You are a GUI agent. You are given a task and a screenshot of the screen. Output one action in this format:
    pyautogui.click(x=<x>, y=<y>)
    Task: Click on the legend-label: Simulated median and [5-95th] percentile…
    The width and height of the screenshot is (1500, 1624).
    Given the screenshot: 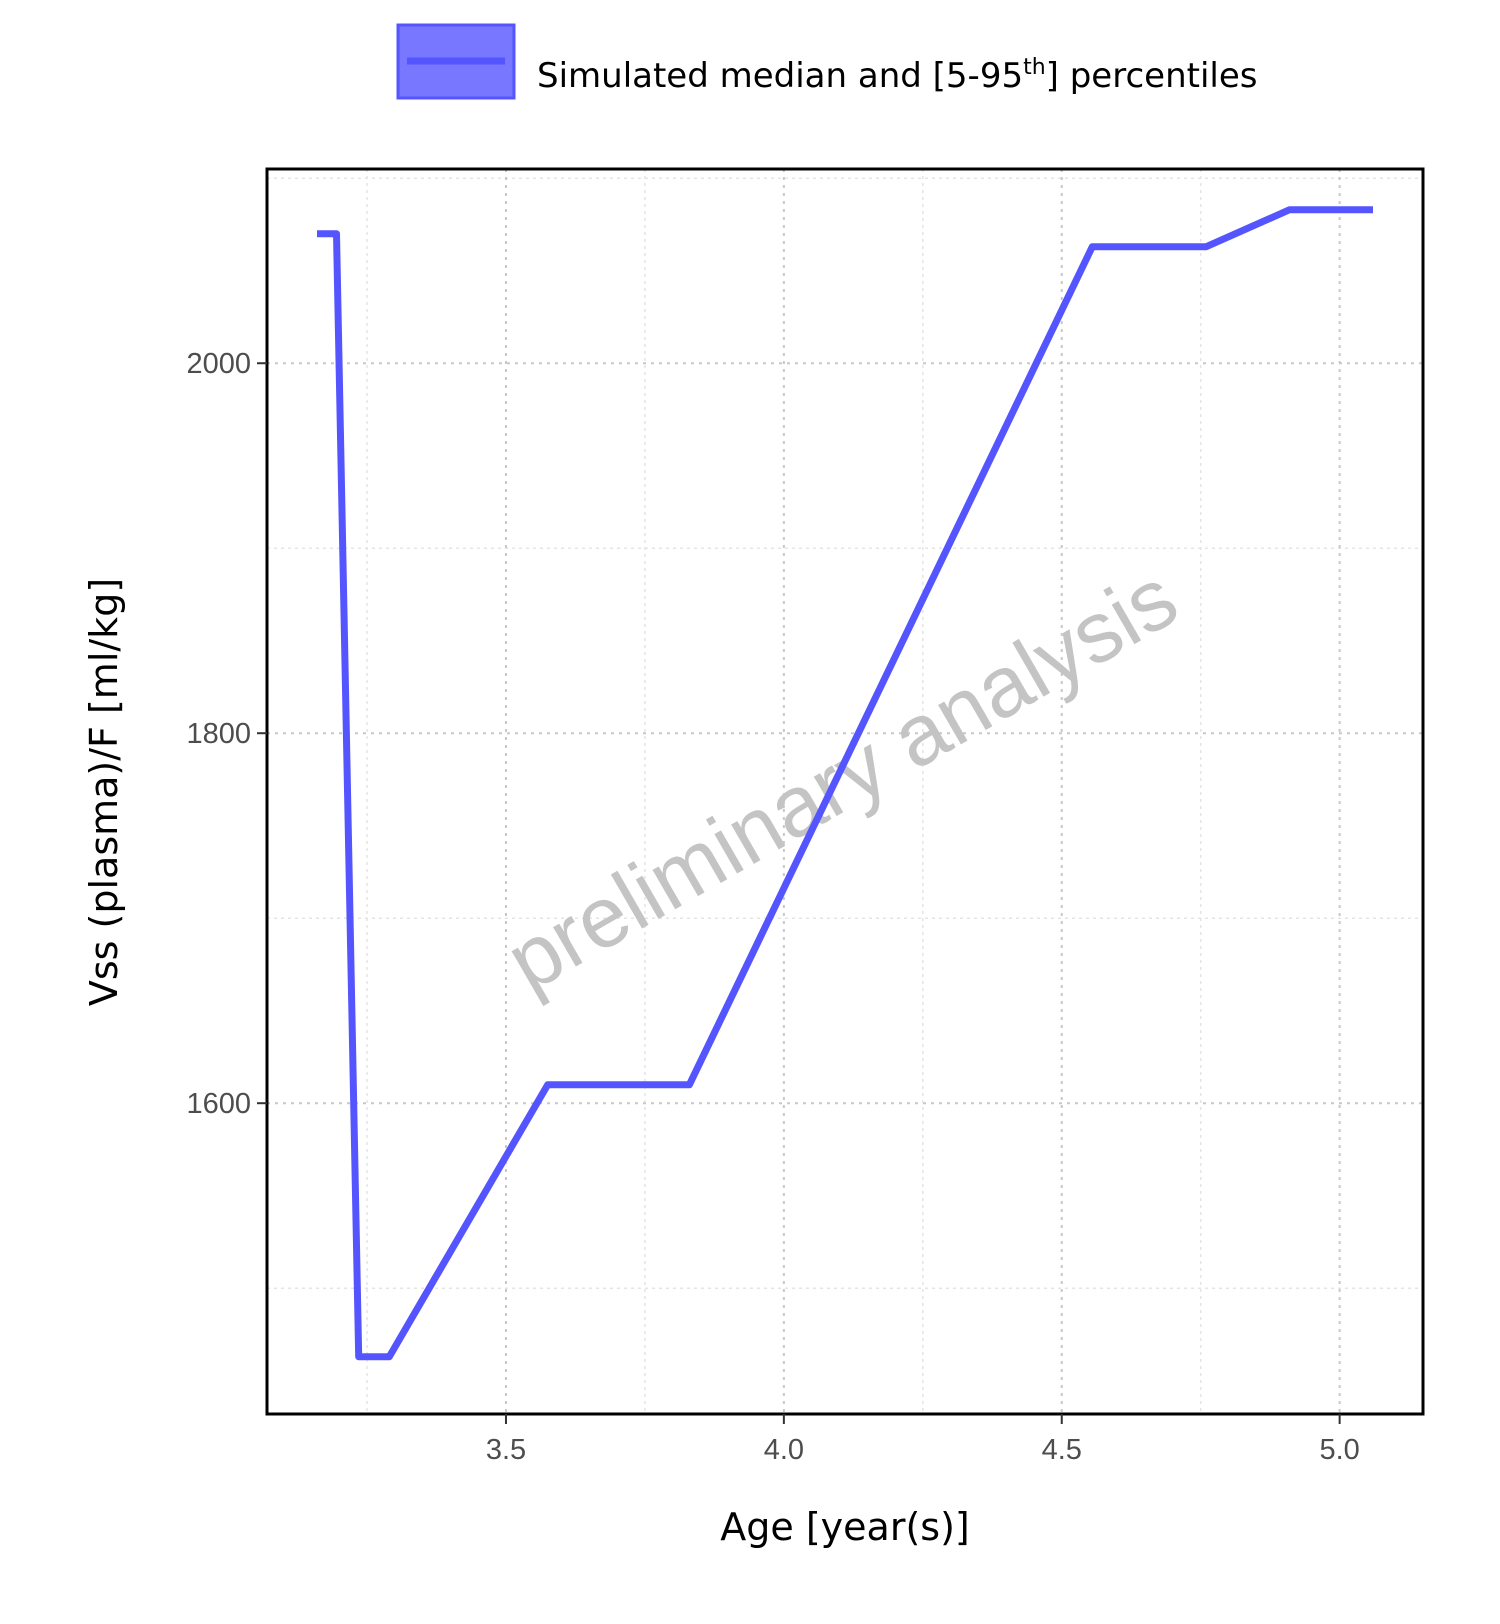 What is the action you would take?
    pyautogui.click(x=897, y=75)
    